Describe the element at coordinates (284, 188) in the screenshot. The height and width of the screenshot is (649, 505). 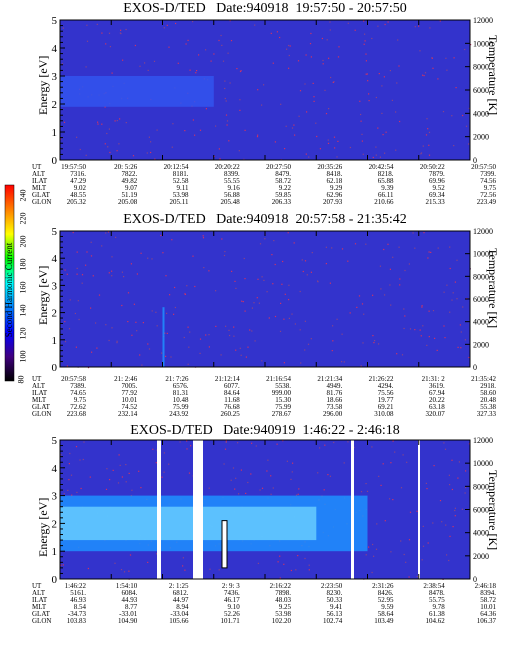
I see `ephemeris-cell: 9.22` at that location.